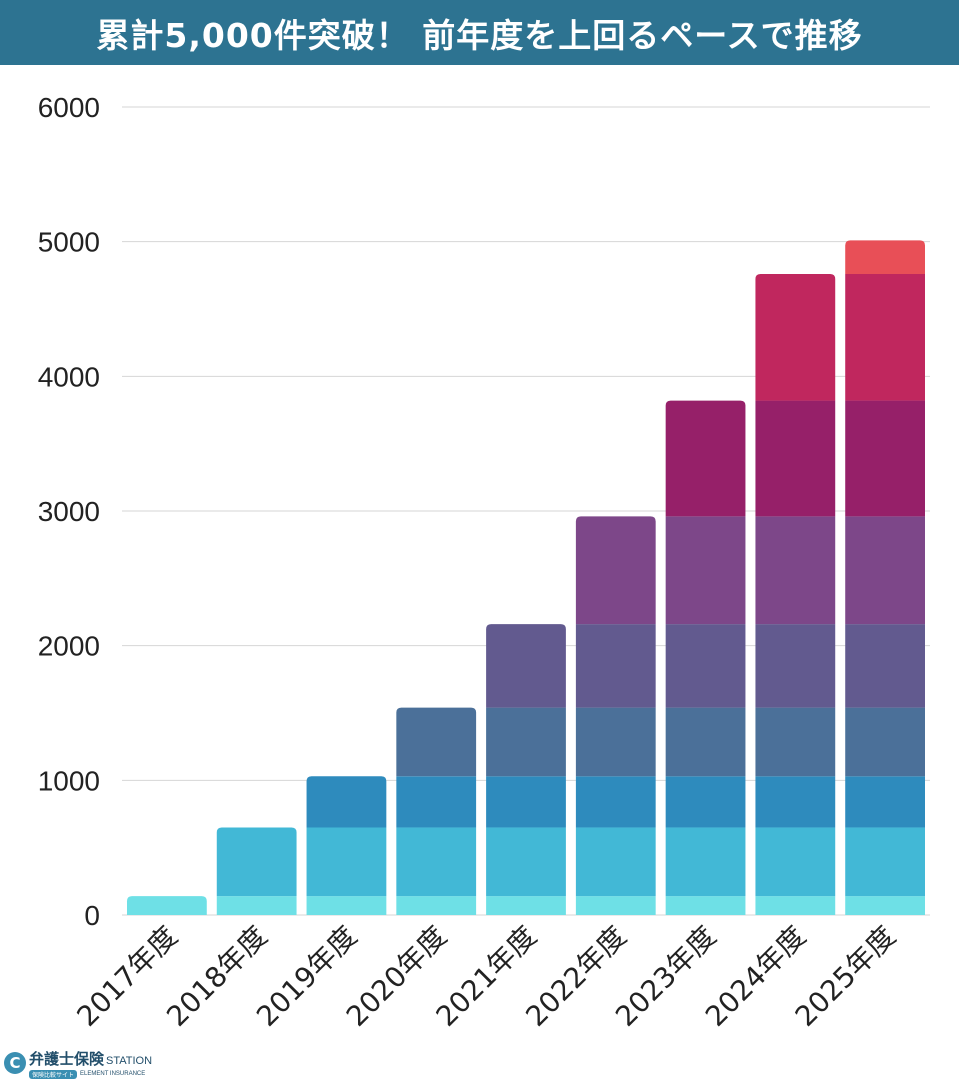  I want to click on header-bar: 累計5,000件突破！ 前年度を上回るペースで推移, so click(479, 32).